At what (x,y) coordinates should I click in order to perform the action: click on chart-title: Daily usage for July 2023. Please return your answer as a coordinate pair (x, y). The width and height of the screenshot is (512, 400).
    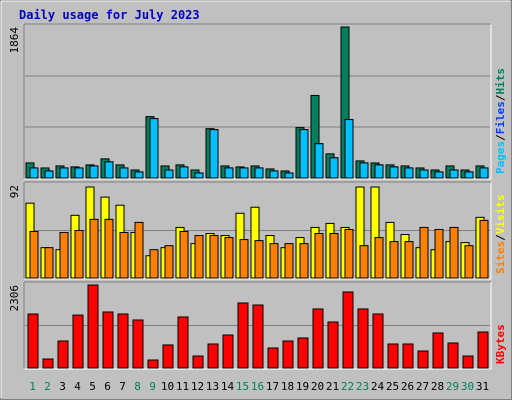
    Looking at the image, I should click on (109, 15).